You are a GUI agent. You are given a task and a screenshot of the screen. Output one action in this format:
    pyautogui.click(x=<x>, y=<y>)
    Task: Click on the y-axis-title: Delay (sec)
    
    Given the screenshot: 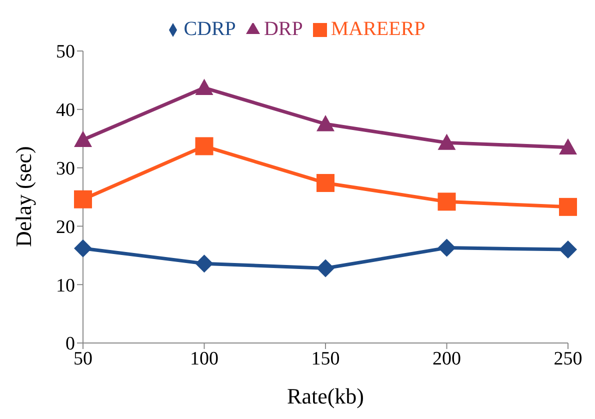 What is the action you would take?
    pyautogui.click(x=23, y=196)
    